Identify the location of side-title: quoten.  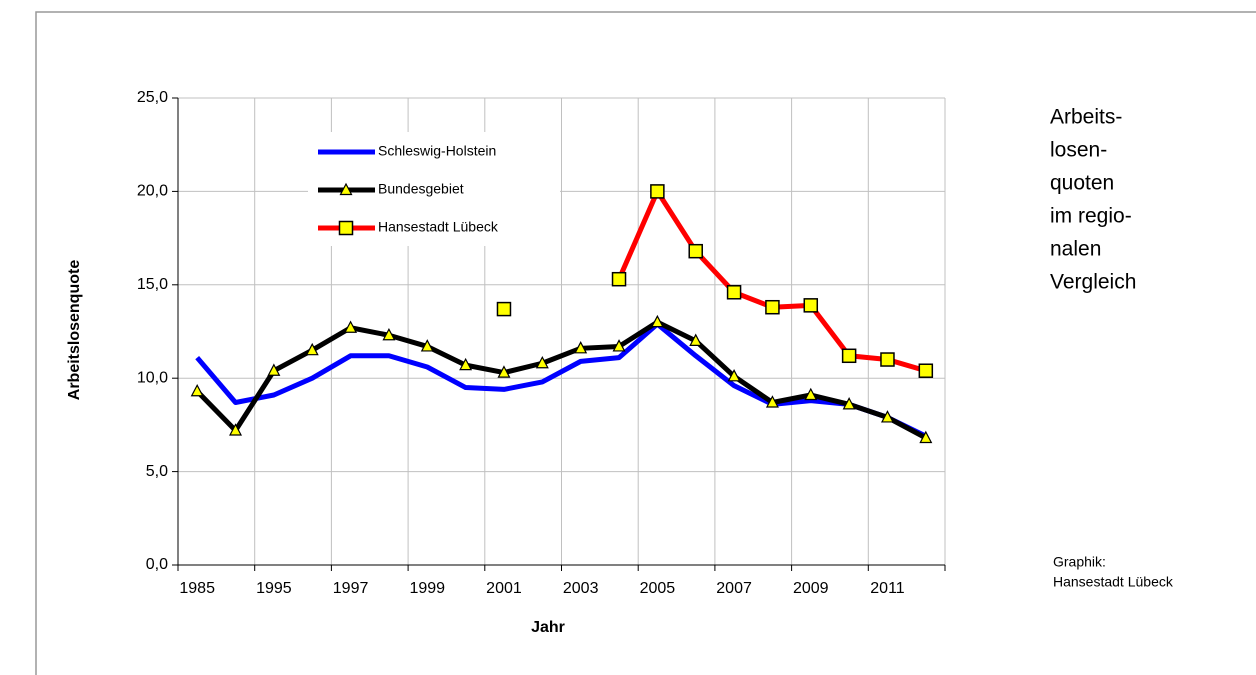
(1082, 183).